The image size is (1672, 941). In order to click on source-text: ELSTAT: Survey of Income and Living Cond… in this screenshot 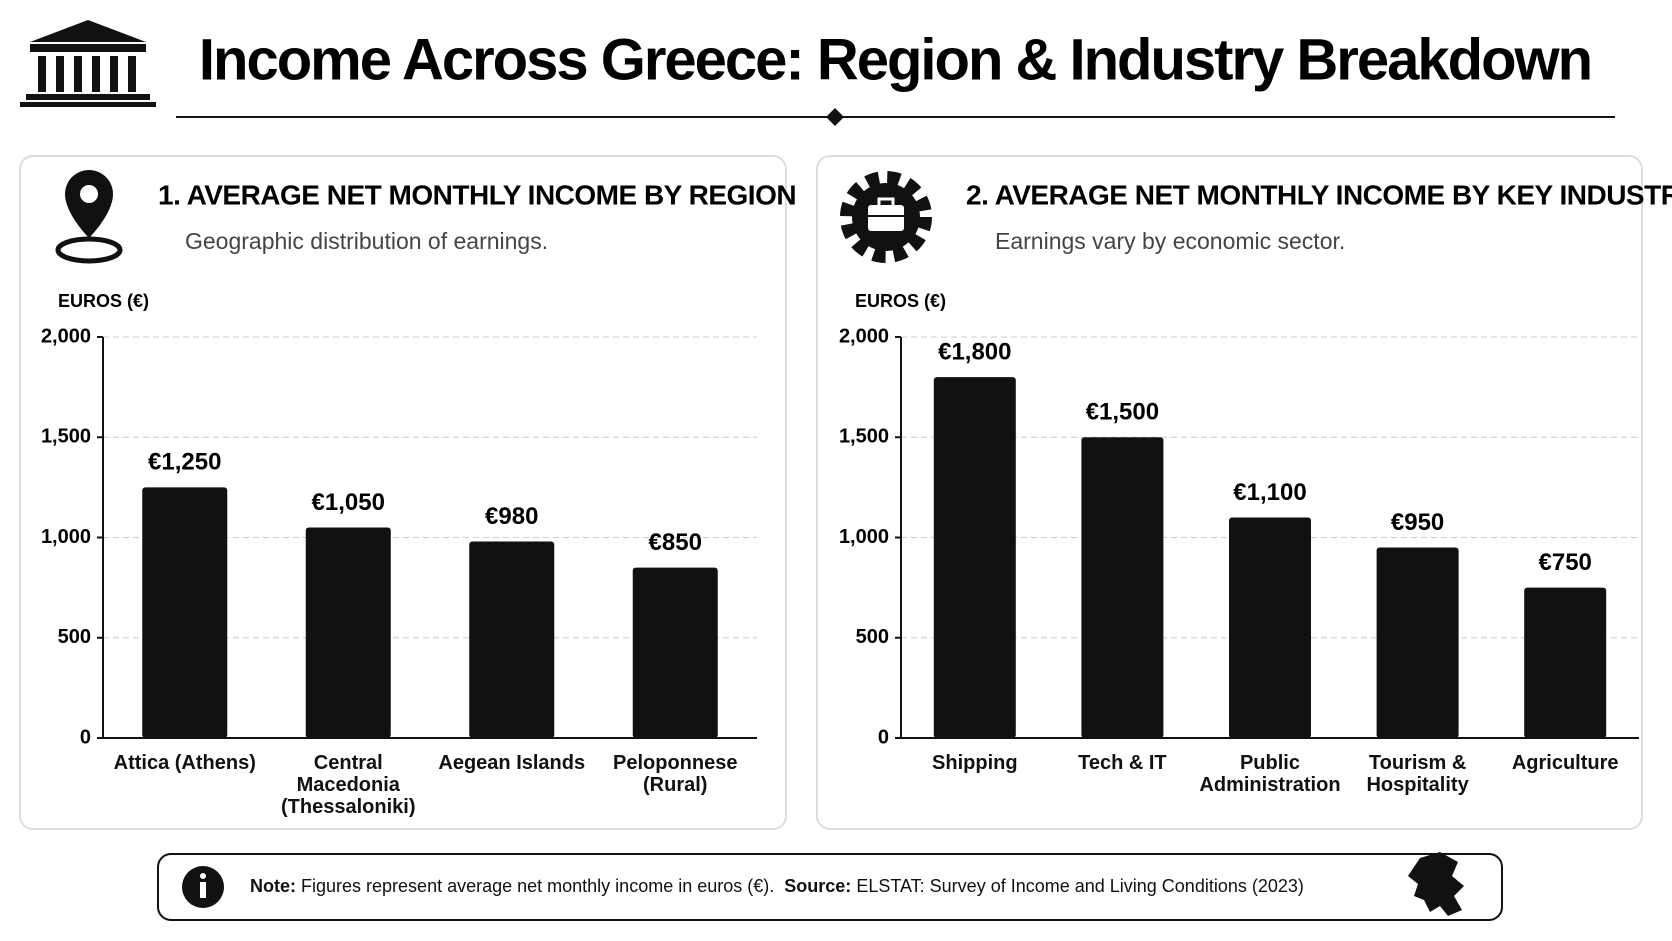, I will do `click(1080, 886)`.